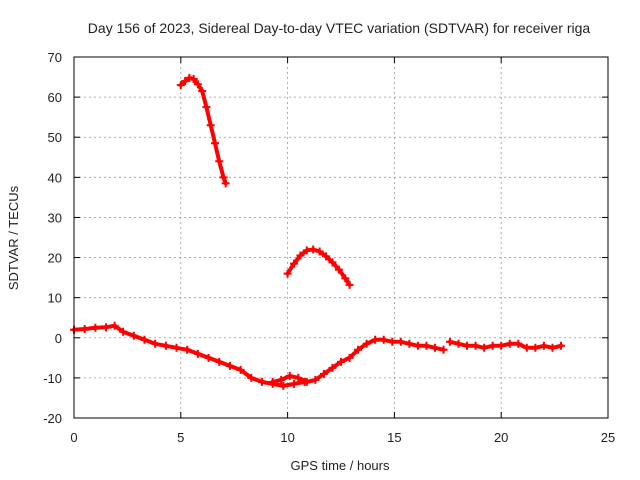  Describe the element at coordinates (55, 177) in the screenshot. I see `y-tick-label: 40` at that location.